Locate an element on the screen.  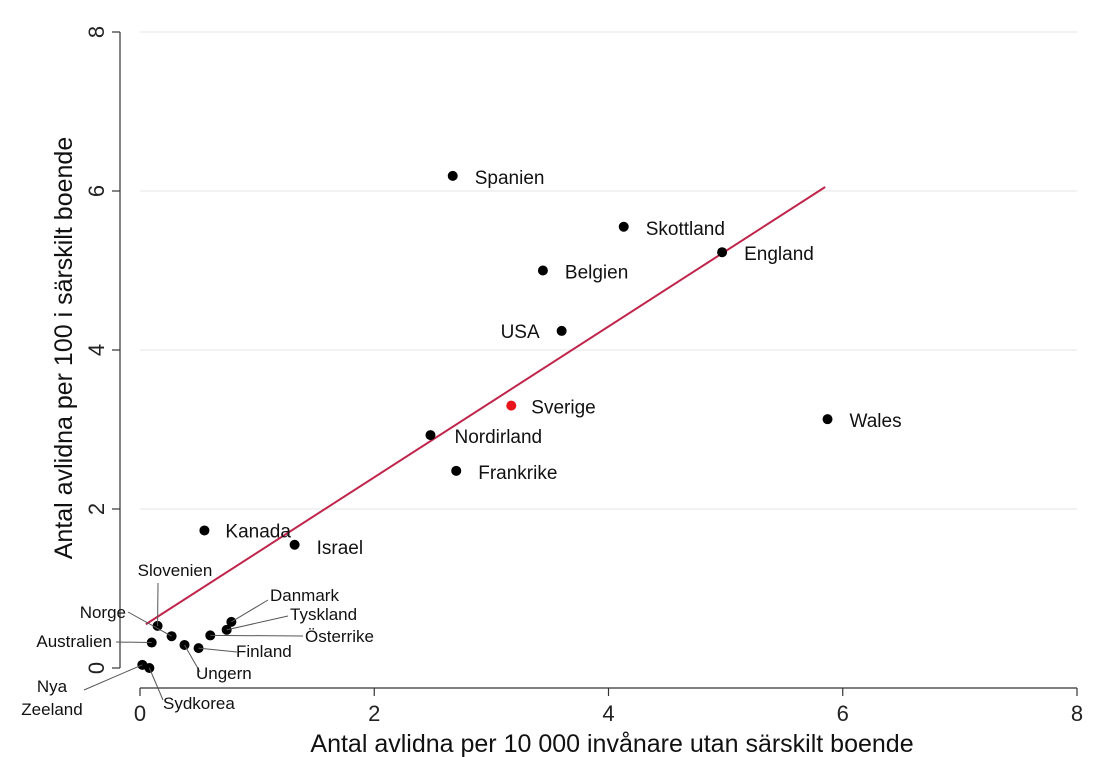
label-kanada: Kanada is located at coordinates (258, 531).